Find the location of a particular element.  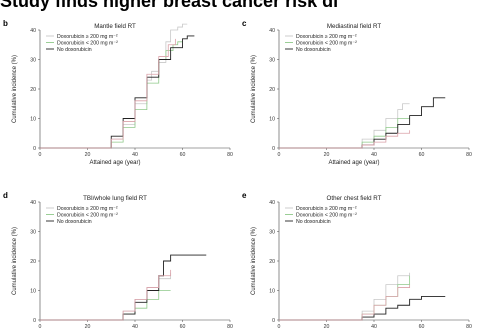

panel-title: Mantle field RT is located at coordinates (115, 26).